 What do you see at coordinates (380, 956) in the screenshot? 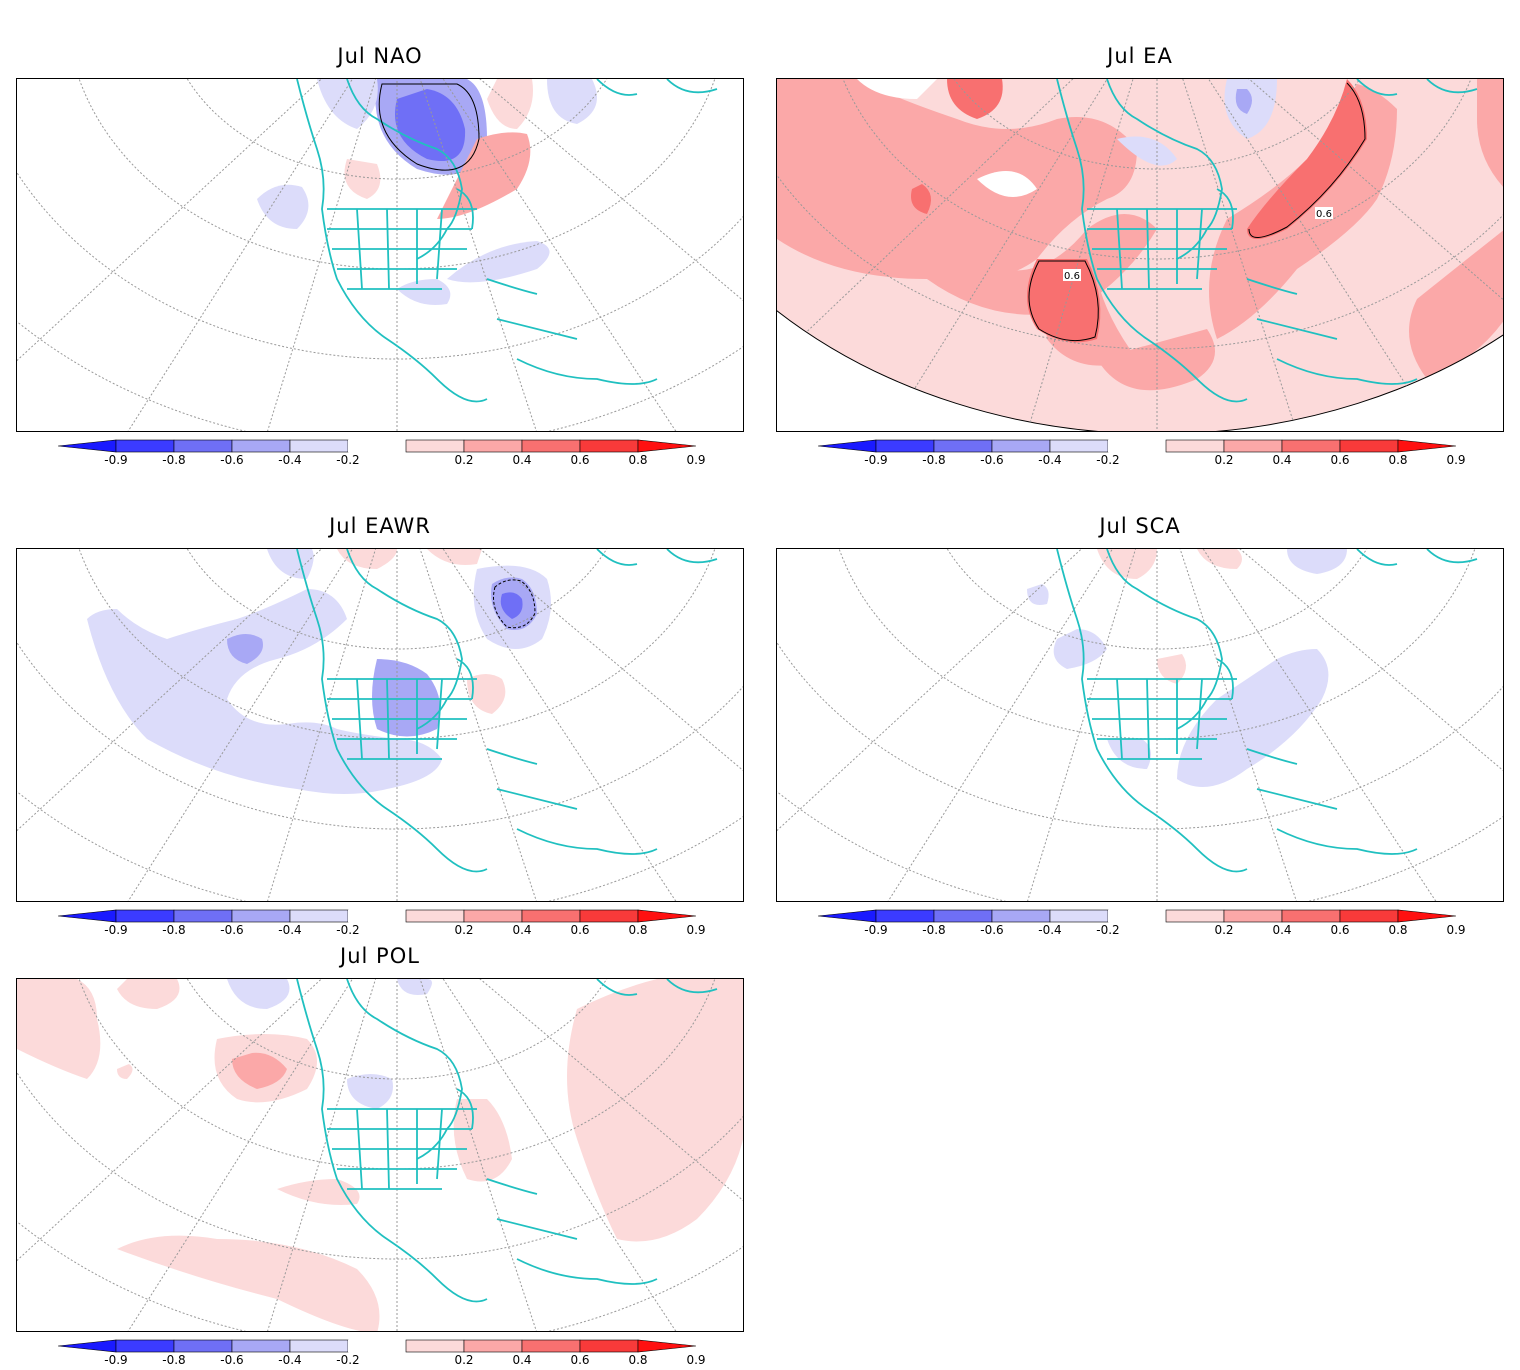
I see `panel-title-pol: Jul POL` at bounding box center [380, 956].